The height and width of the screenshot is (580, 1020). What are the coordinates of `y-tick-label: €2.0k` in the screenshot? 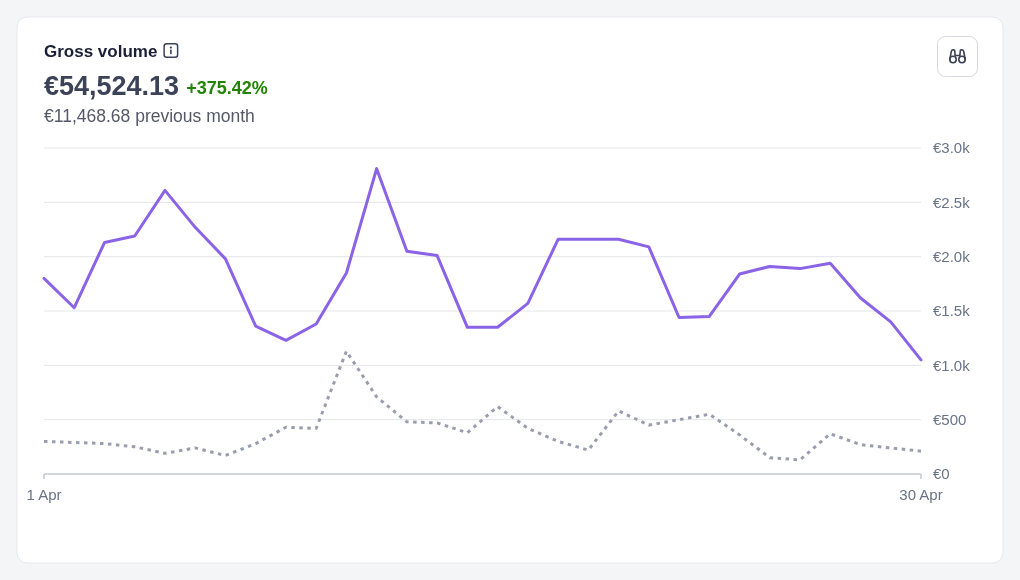 It's located at (952, 256).